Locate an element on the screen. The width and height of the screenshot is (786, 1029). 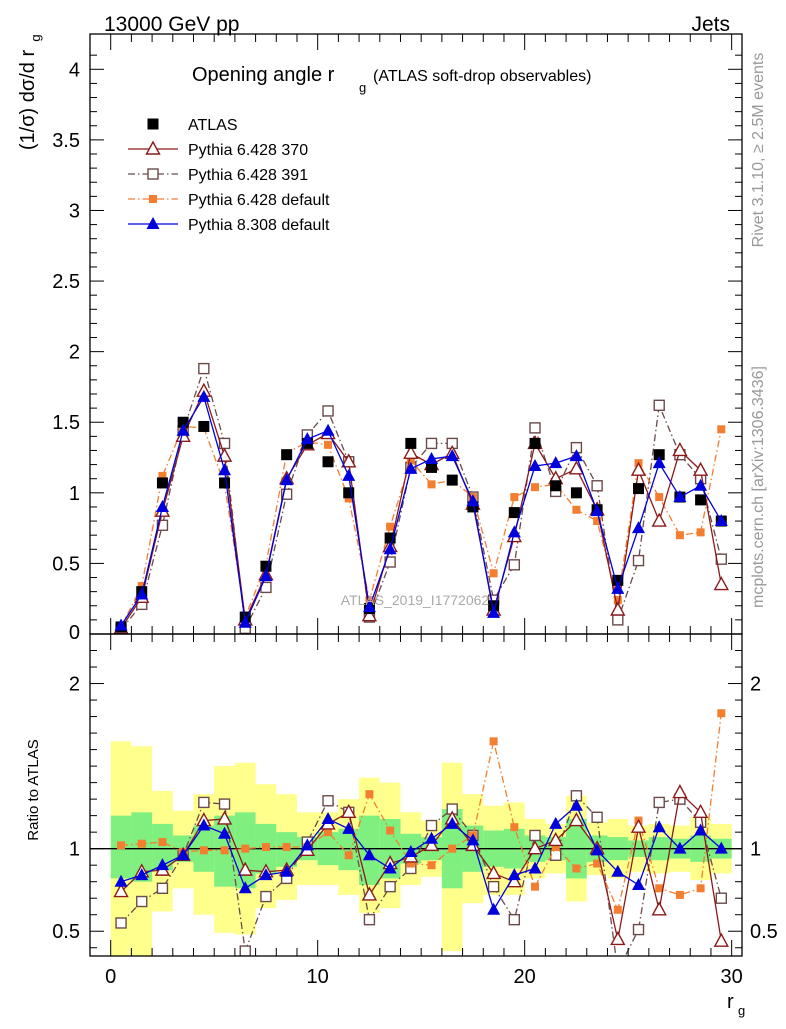
side-label-mcplots: mcplots.cern.ch [arXiv:1306.3436] is located at coordinates (758, 487).